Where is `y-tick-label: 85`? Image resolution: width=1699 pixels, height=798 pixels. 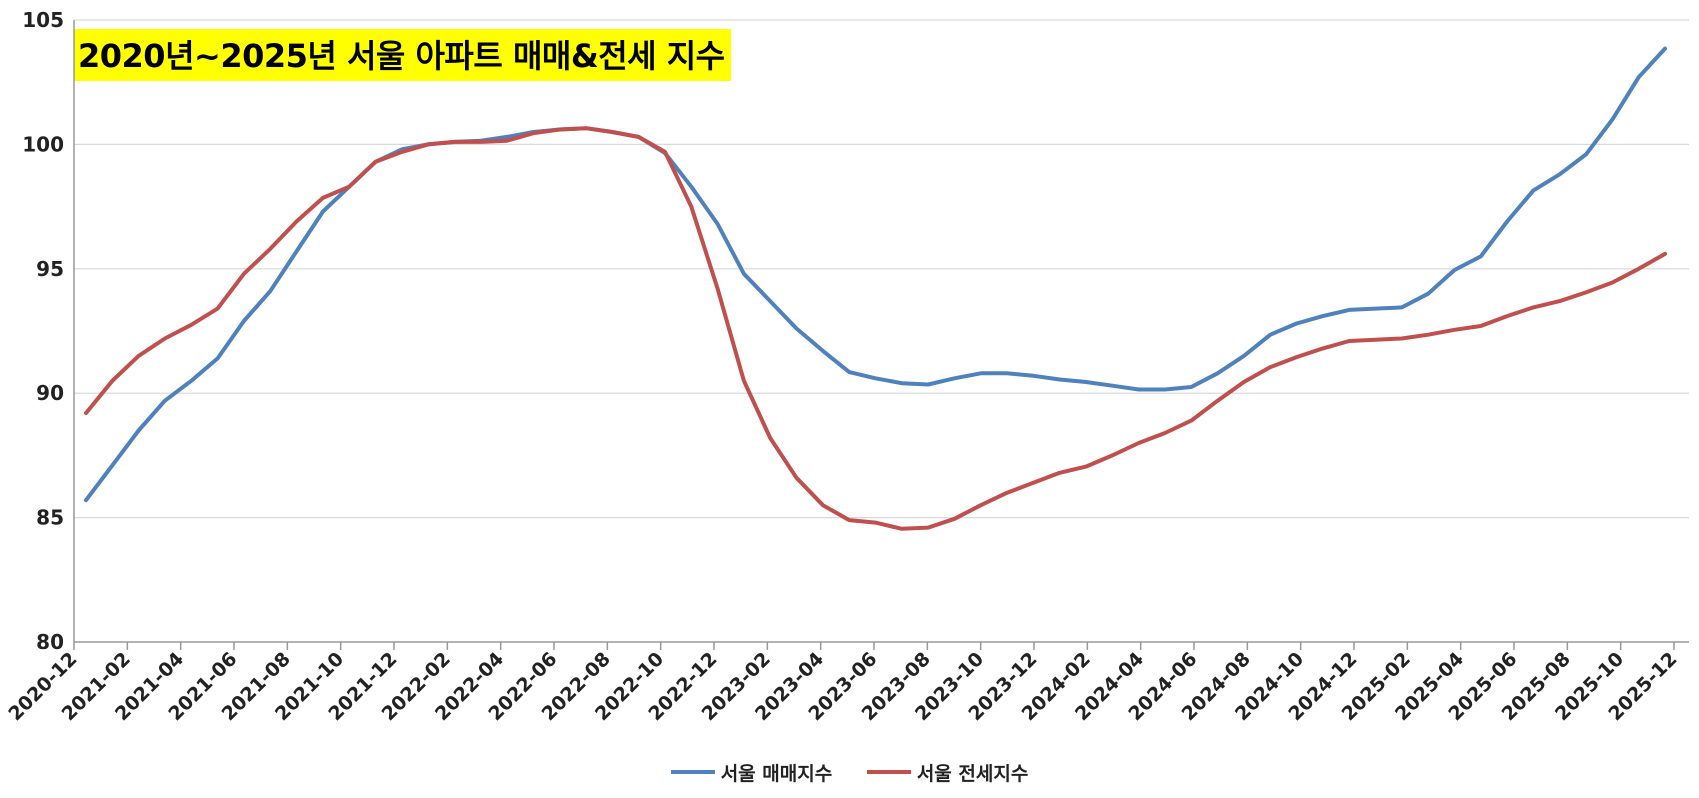 y-tick-label: 85 is located at coordinates (50, 518).